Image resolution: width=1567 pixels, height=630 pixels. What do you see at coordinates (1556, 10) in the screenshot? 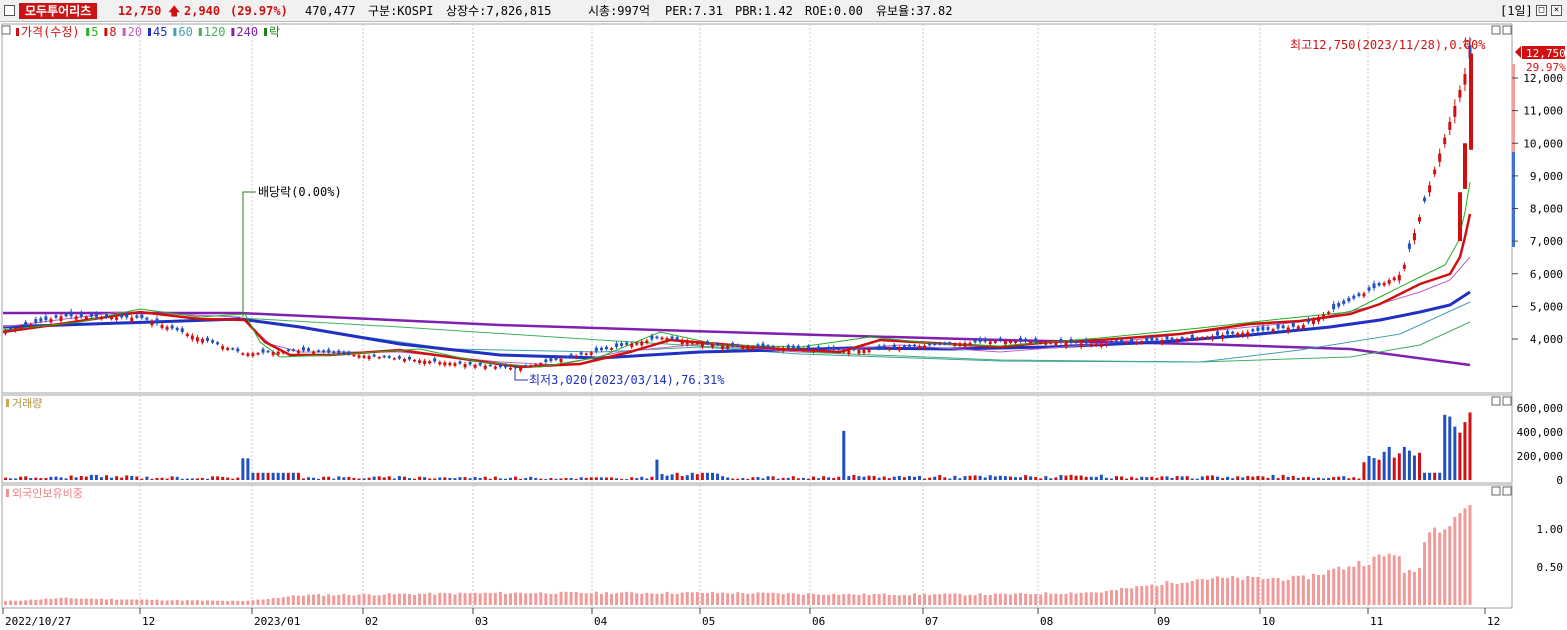
I see `close-icon: ✕` at bounding box center [1556, 10].